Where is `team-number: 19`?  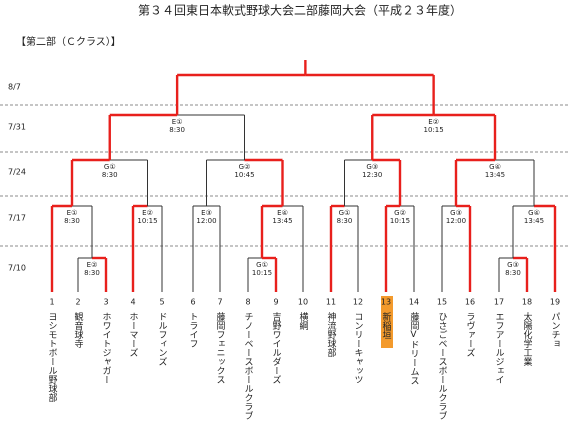
team-number: 19 is located at coordinates (555, 302).